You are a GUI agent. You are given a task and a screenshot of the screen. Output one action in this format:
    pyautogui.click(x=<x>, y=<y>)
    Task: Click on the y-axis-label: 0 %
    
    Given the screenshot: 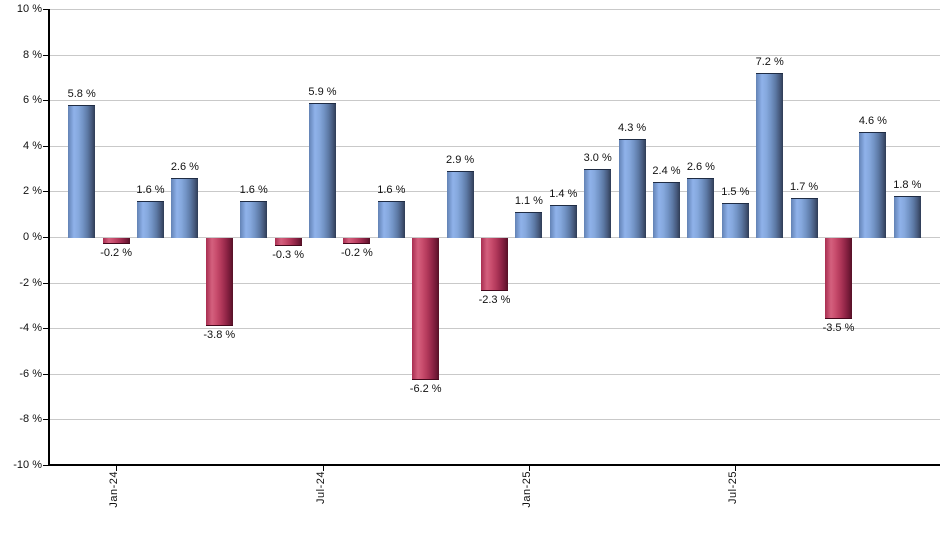 What is the action you would take?
    pyautogui.click(x=32, y=237)
    